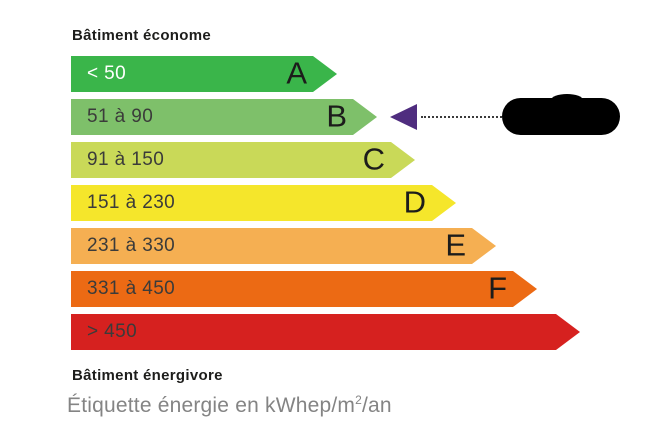 The width and height of the screenshot is (667, 441). I want to click on indicator-dotted-line, so click(461, 117).